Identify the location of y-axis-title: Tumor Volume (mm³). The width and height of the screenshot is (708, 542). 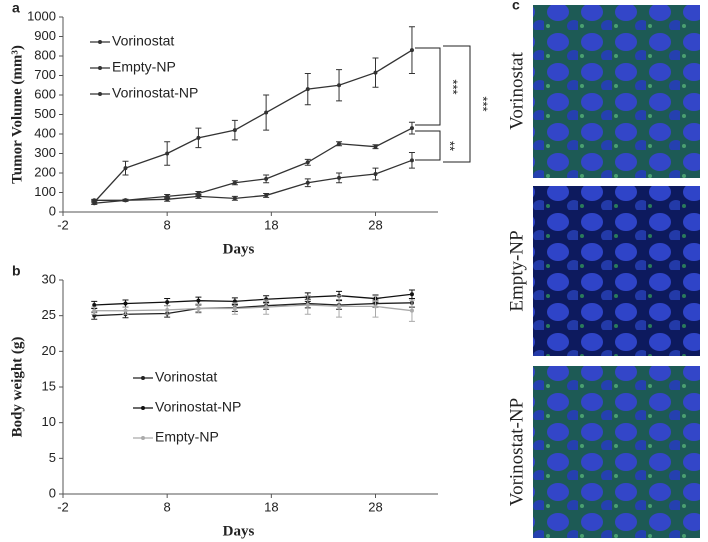
(17, 114).